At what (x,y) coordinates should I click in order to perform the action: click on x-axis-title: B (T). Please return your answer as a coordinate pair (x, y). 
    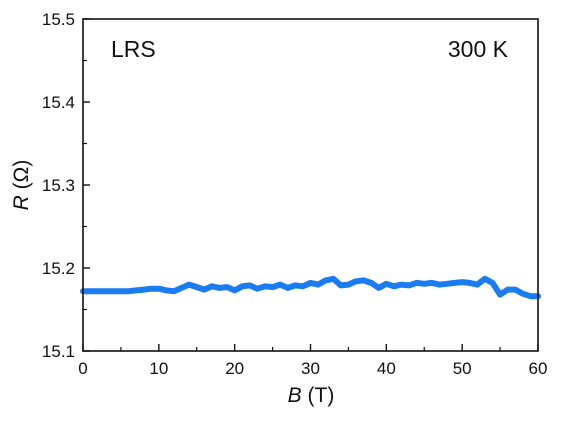
    Looking at the image, I should click on (311, 395).